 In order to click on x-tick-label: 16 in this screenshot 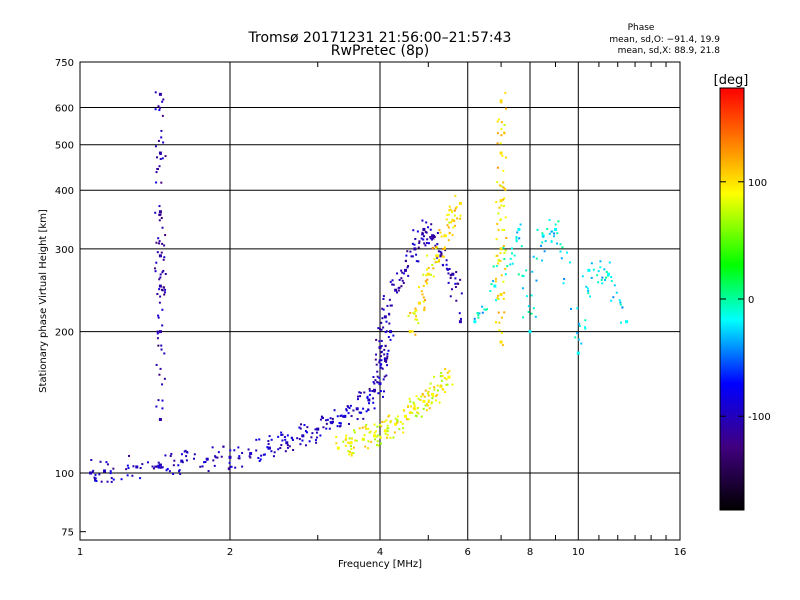, I will do `click(680, 552)`.